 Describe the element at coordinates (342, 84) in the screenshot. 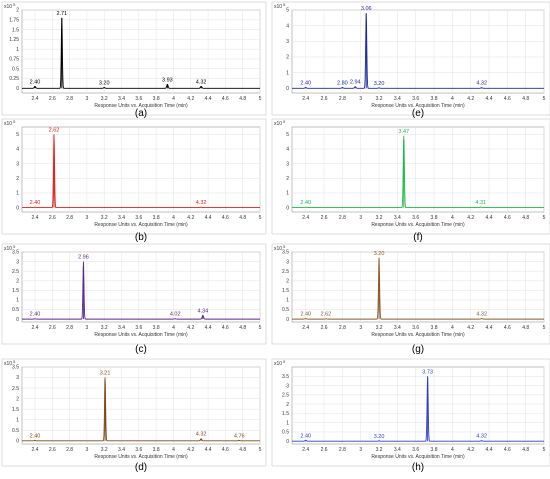

I see `peak-label: 2.80` at that location.